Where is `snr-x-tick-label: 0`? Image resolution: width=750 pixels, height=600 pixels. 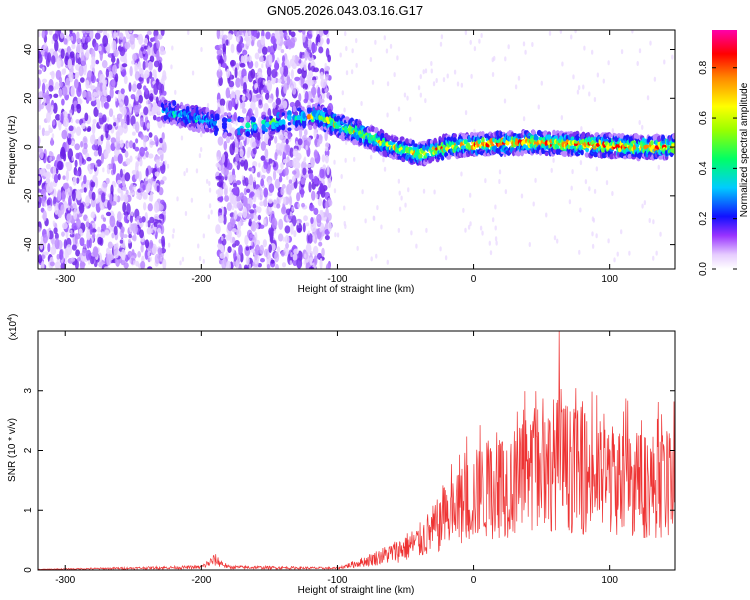
snr-x-tick-label: 0 is located at coordinates (474, 580).